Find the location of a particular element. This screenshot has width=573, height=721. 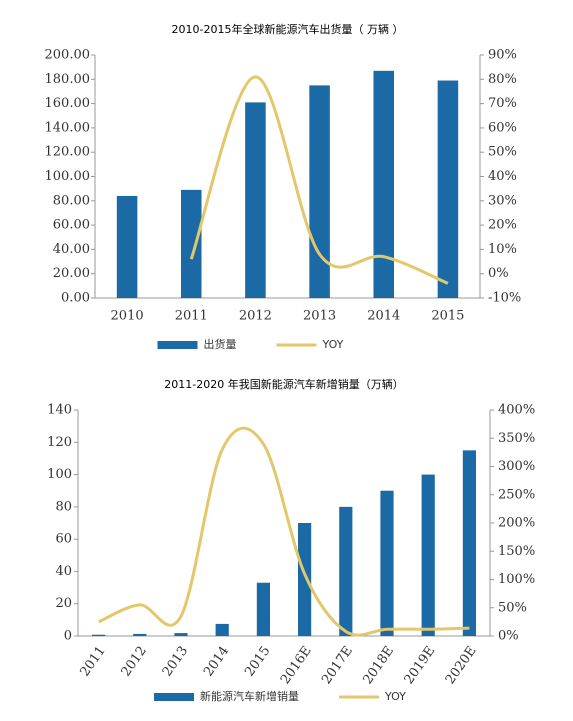

x-tick-label: 2016E is located at coordinates (296, 665).